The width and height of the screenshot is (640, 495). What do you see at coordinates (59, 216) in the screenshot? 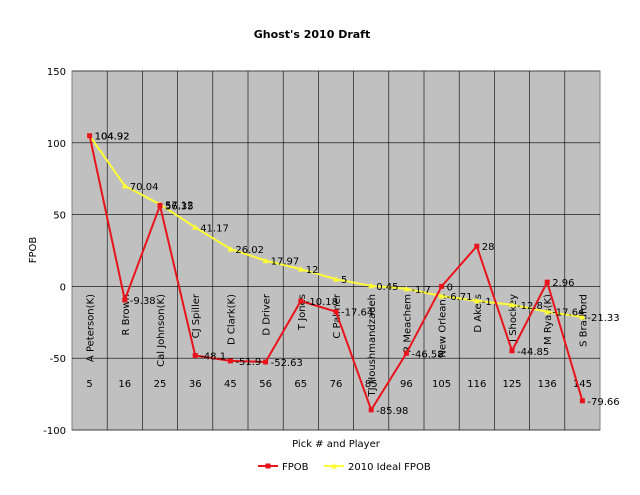
I see `y-tick-label: 50` at bounding box center [59, 216].